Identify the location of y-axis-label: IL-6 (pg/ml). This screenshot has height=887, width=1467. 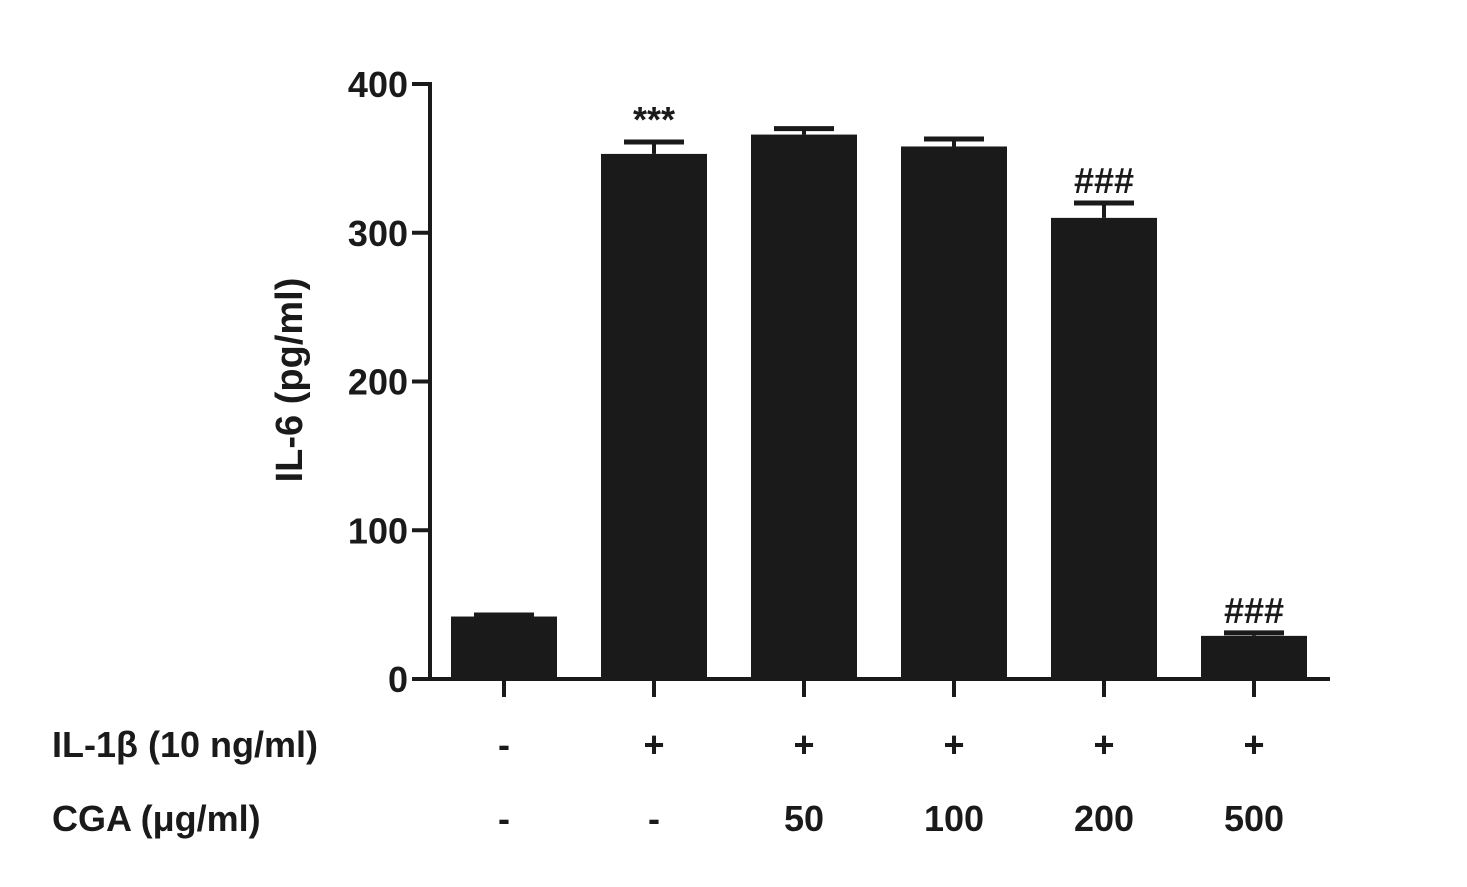
(290, 380).